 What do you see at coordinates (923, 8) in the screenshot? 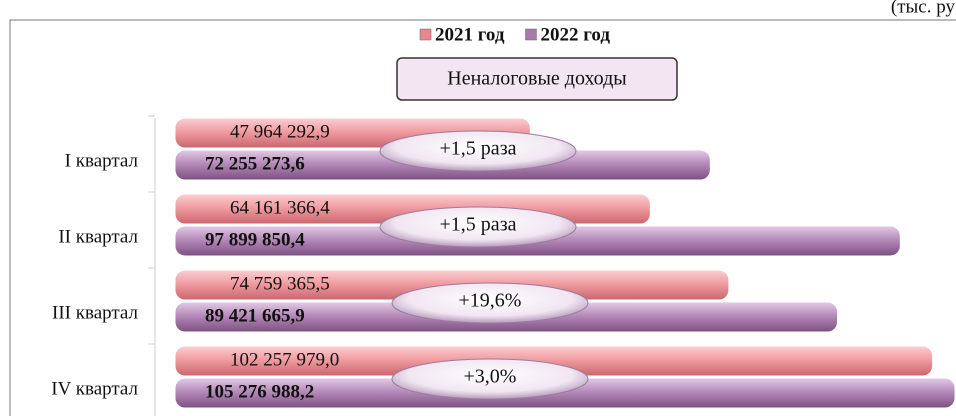
I see `unit-note: (тыс. ру` at bounding box center [923, 8].